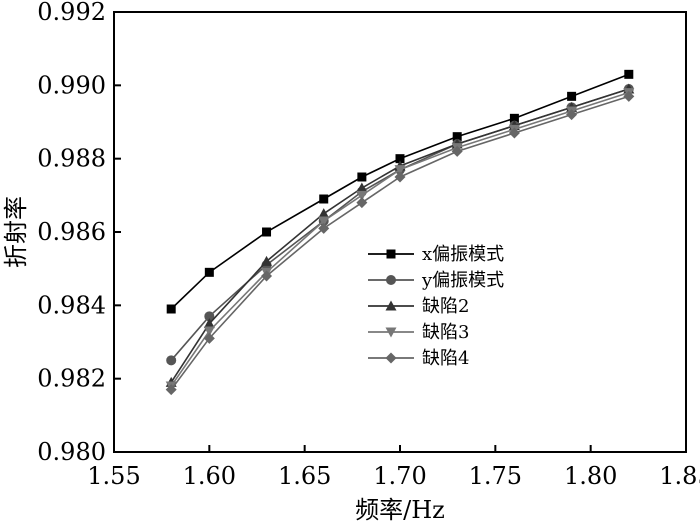 This screenshot has width=700, height=526. Describe the element at coordinates (418, 358) in the screenshot. I see `legend-item: 缺陷4` at that location.